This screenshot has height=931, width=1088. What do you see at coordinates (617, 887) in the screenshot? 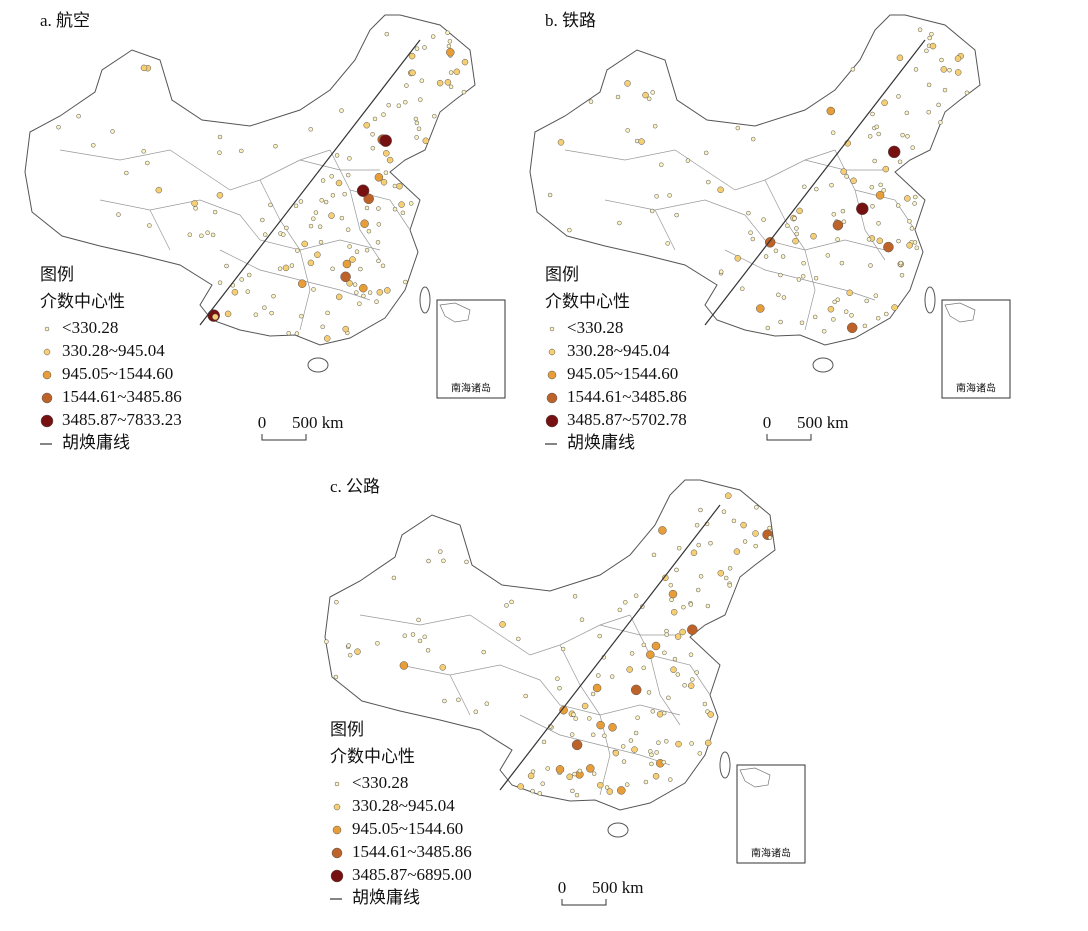
I see `scale-distance: 500 km` at bounding box center [617, 887].